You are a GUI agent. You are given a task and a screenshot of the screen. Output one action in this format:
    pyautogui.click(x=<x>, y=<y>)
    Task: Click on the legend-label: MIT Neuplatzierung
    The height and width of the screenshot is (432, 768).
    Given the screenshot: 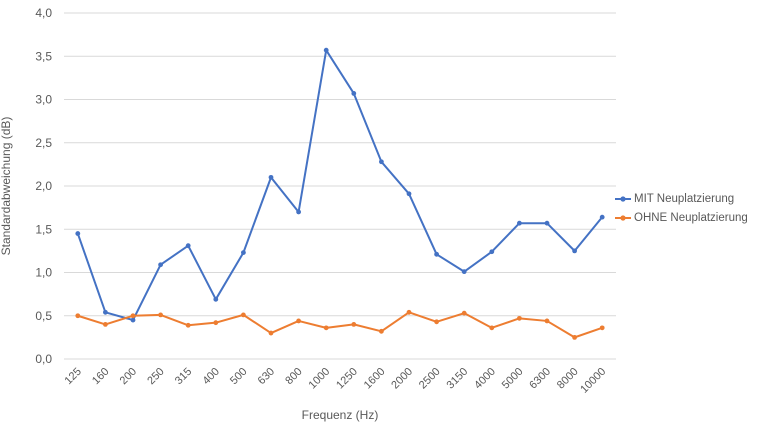 What is the action you would take?
    pyautogui.click(x=684, y=199)
    